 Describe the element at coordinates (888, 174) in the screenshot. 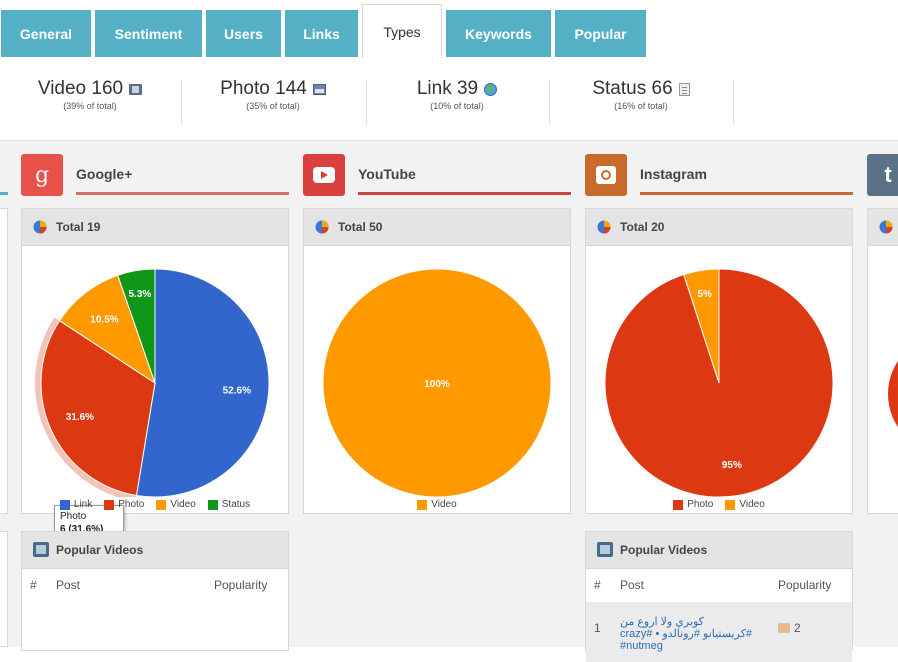

I see `tumblr-glyph: t` at that location.